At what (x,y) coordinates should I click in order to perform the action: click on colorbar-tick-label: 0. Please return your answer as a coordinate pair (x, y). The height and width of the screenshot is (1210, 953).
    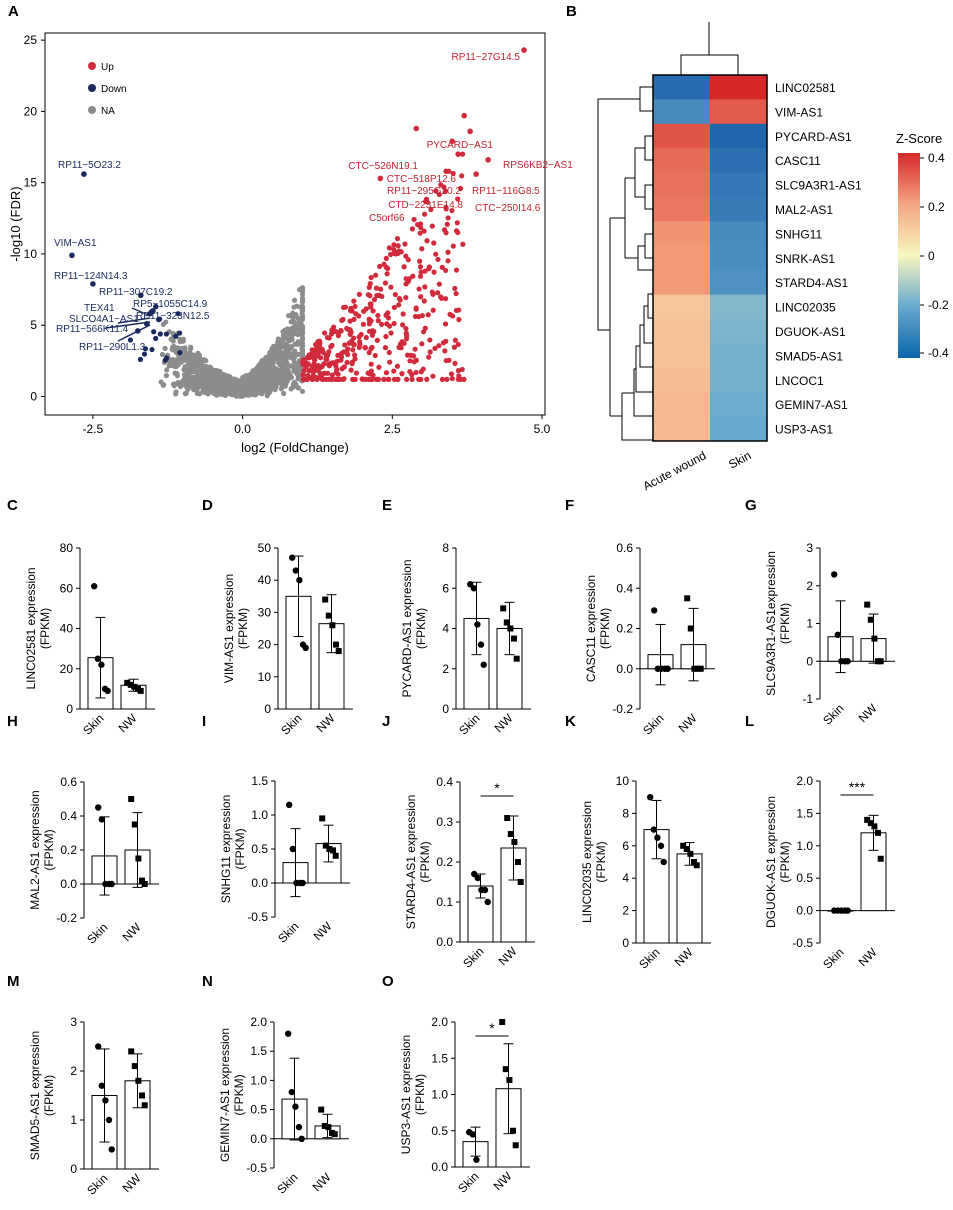
    Looking at the image, I should click on (931, 256).